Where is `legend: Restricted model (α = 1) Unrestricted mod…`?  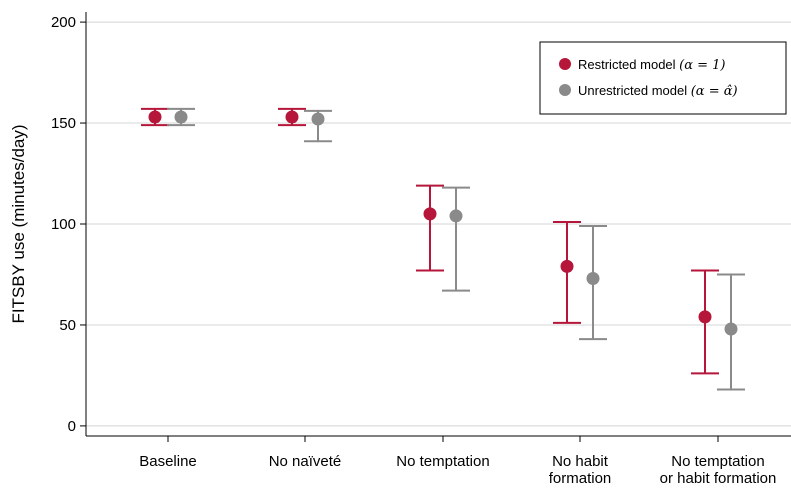 legend: Restricted model (α = 1) Unrestricted mod… is located at coordinates (663, 78).